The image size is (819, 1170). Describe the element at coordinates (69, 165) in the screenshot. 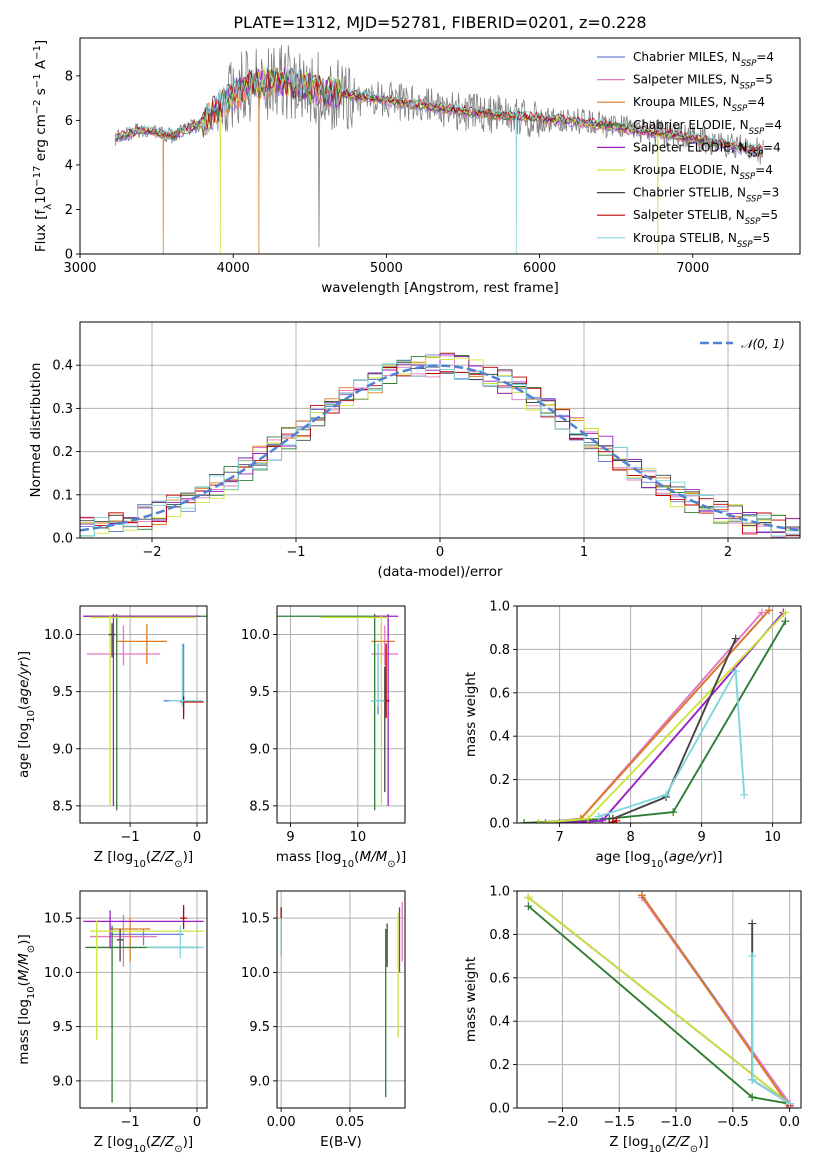

I see `y-tick-label: 4` at that location.